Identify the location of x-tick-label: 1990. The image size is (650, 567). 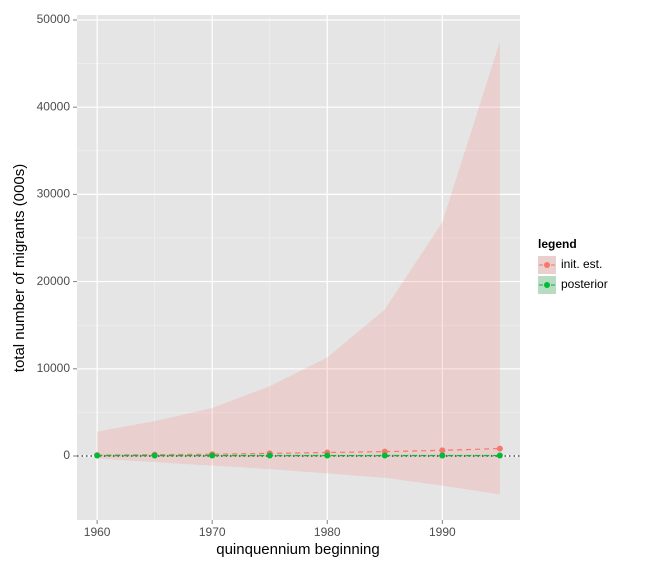
(442, 532).